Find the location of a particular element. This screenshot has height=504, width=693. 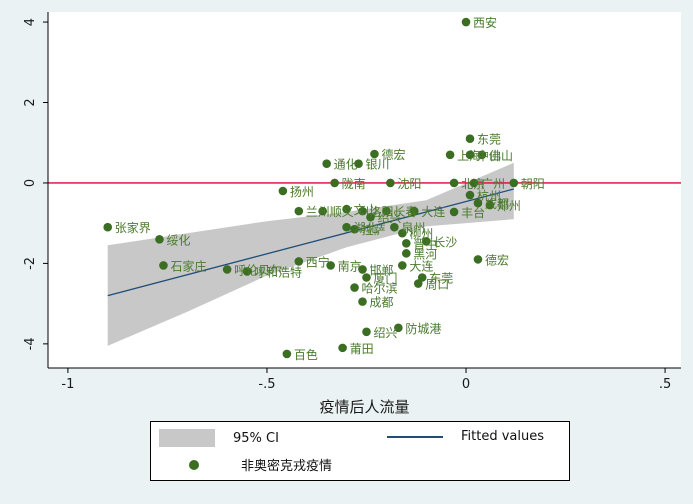

point-label: 沈阳 is located at coordinates (409, 183).